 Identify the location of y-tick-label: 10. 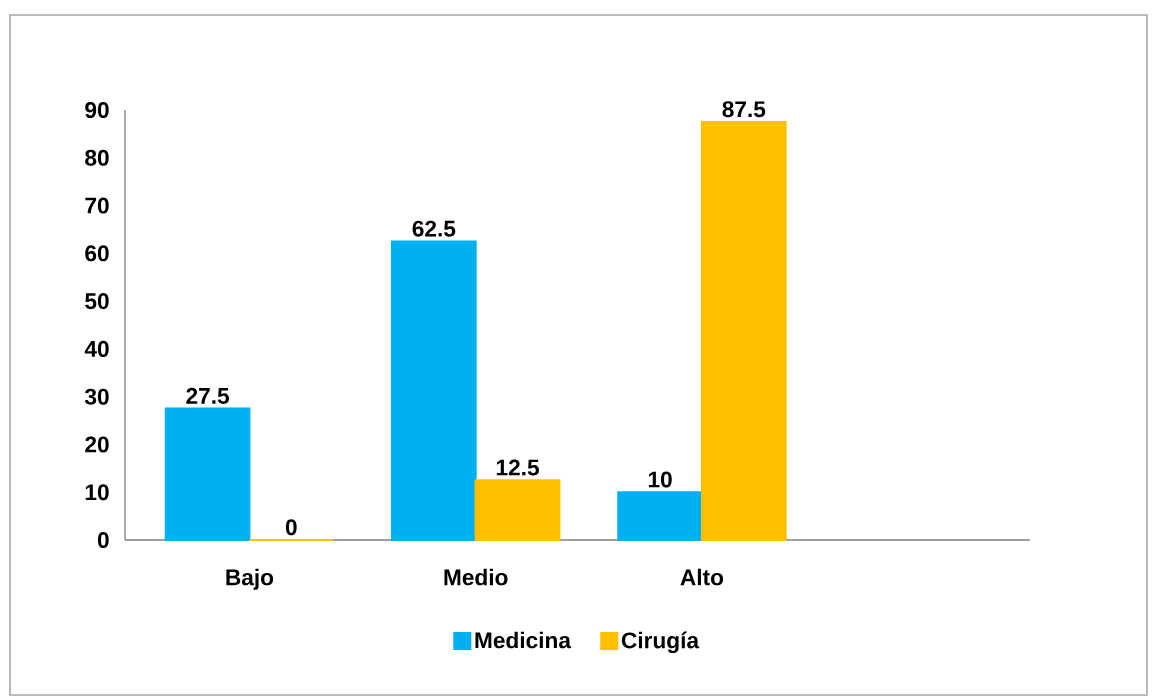
(97, 492).